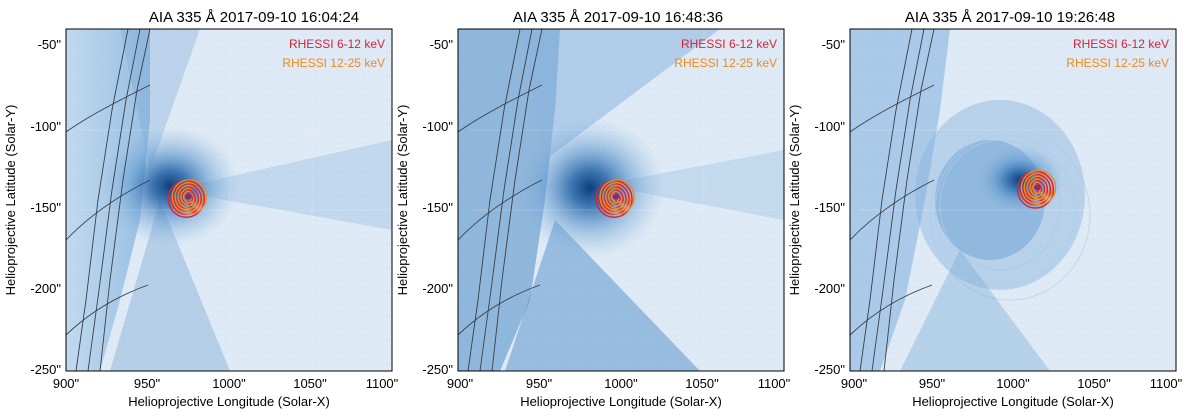  What do you see at coordinates (337, 44) in the screenshot?
I see `panel-1-legend-6-12: RHESSI 6-12 keV` at bounding box center [337, 44].